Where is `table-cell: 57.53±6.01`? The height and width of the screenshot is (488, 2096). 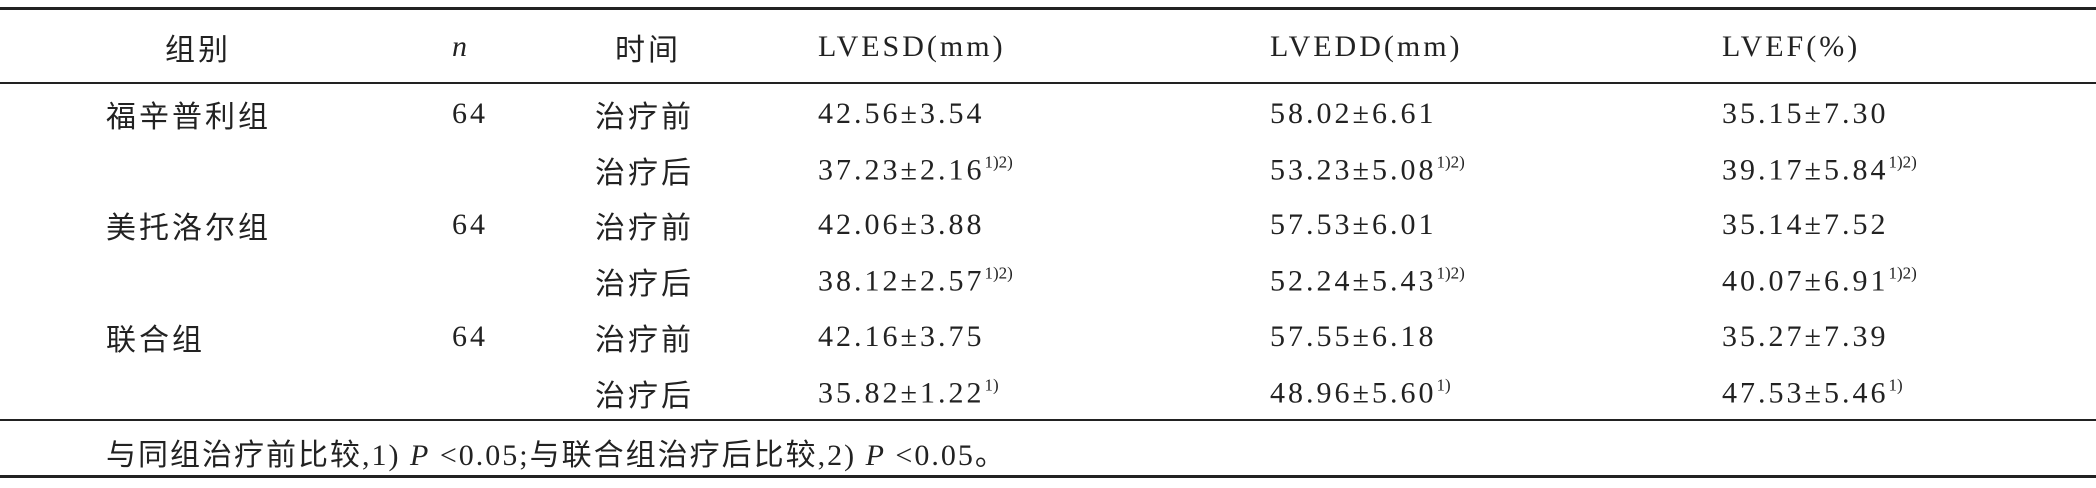 table-cell: 57.53±6.01 is located at coordinates (1353, 225).